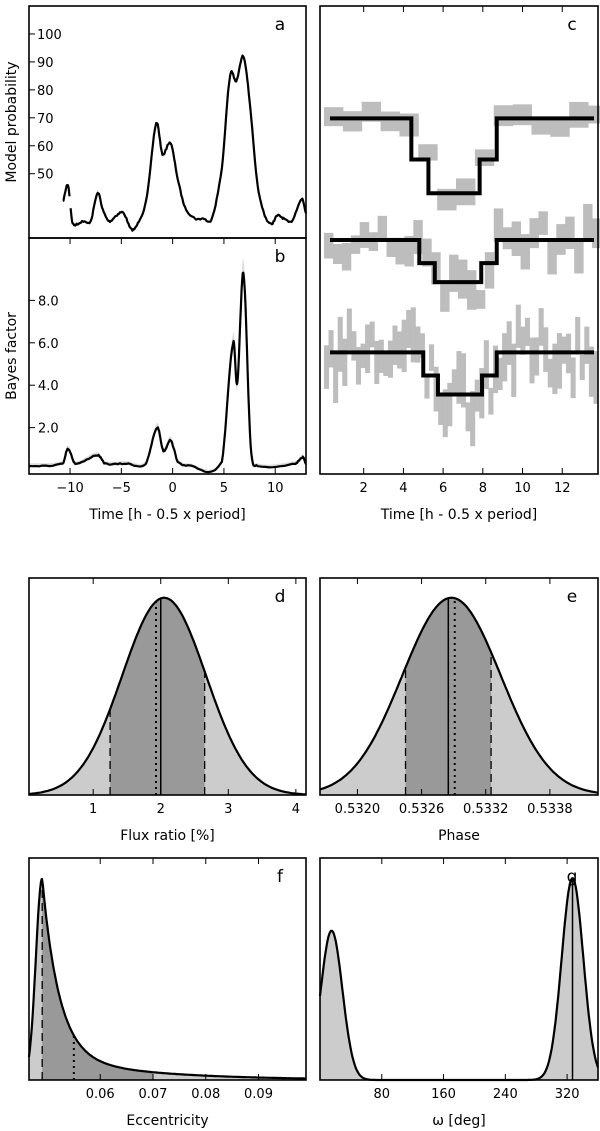 This screenshot has width=600, height=1131. Describe the element at coordinates (275, 488) in the screenshot. I see `x-tick-label: 10` at that location.